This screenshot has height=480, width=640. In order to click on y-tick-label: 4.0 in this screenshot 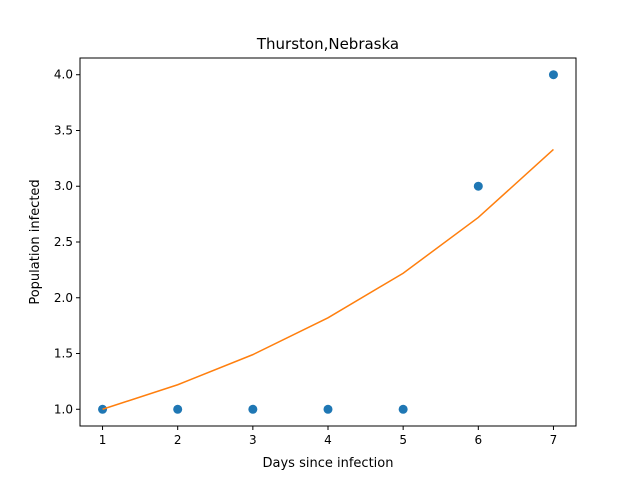, I will do `click(63, 75)`.